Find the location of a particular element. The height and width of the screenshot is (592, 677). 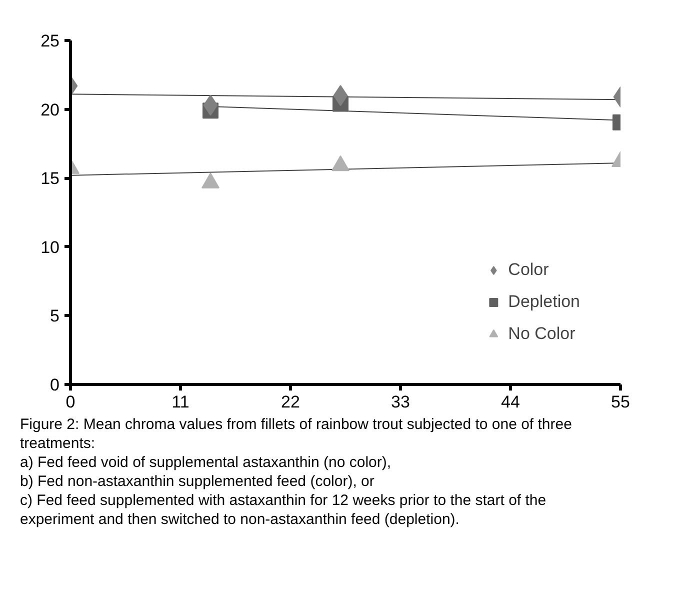

text: a) Fed feed void of supplemental astaxanthin (no color), is located at coordinates (206, 462).